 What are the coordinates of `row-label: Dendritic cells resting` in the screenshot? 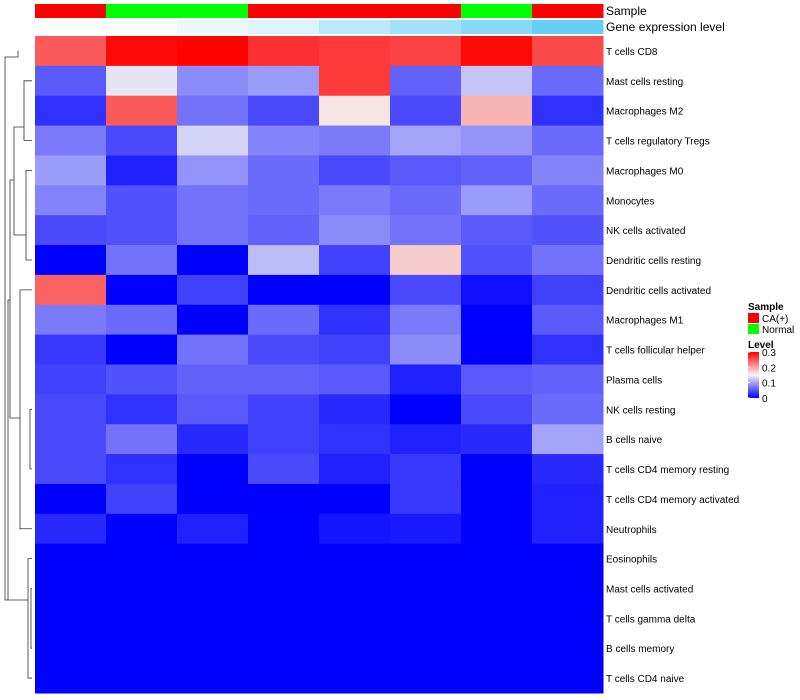 It's located at (653, 261).